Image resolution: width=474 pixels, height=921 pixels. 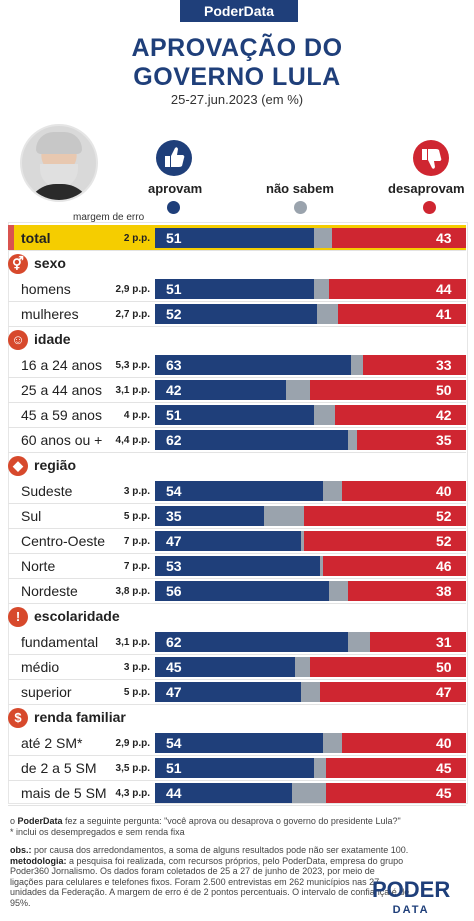 I want to click on value-approve: 51, so click(x=174, y=768).